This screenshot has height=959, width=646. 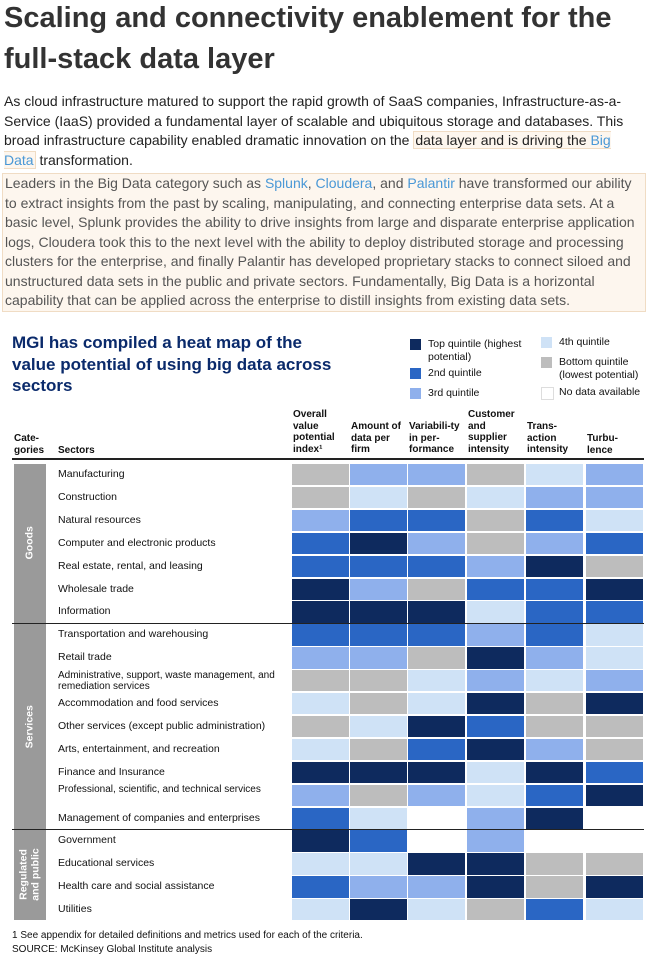 I want to click on sector-label: Manufacturing, so click(x=91, y=474).